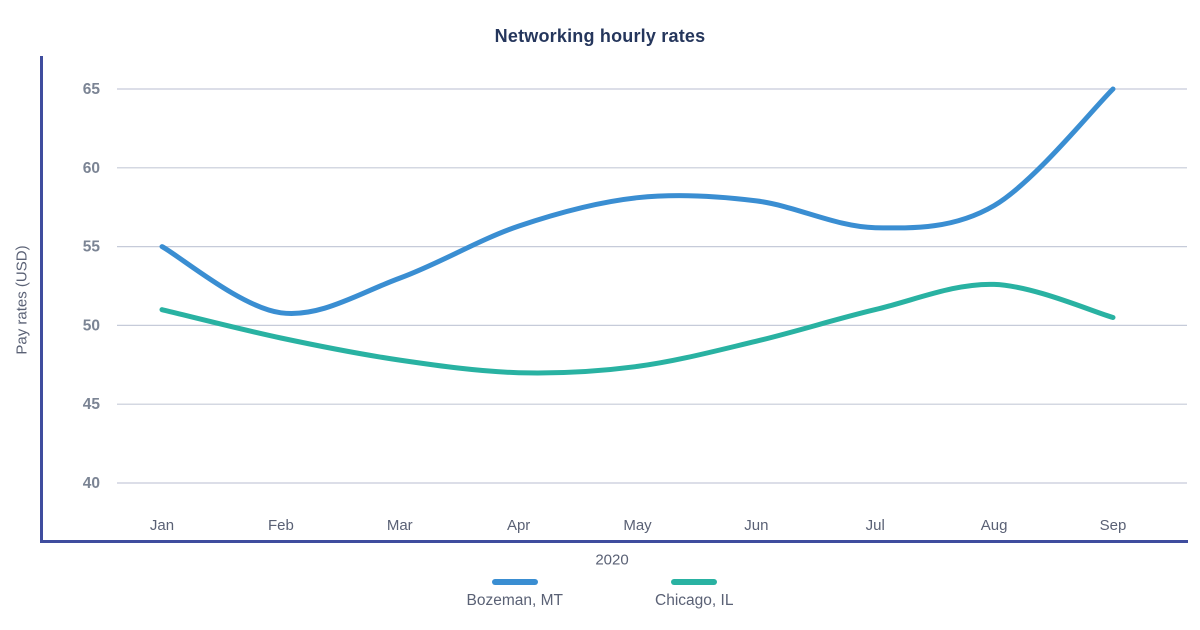  What do you see at coordinates (400, 525) in the screenshot?
I see `x-tick-label: Mar` at bounding box center [400, 525].